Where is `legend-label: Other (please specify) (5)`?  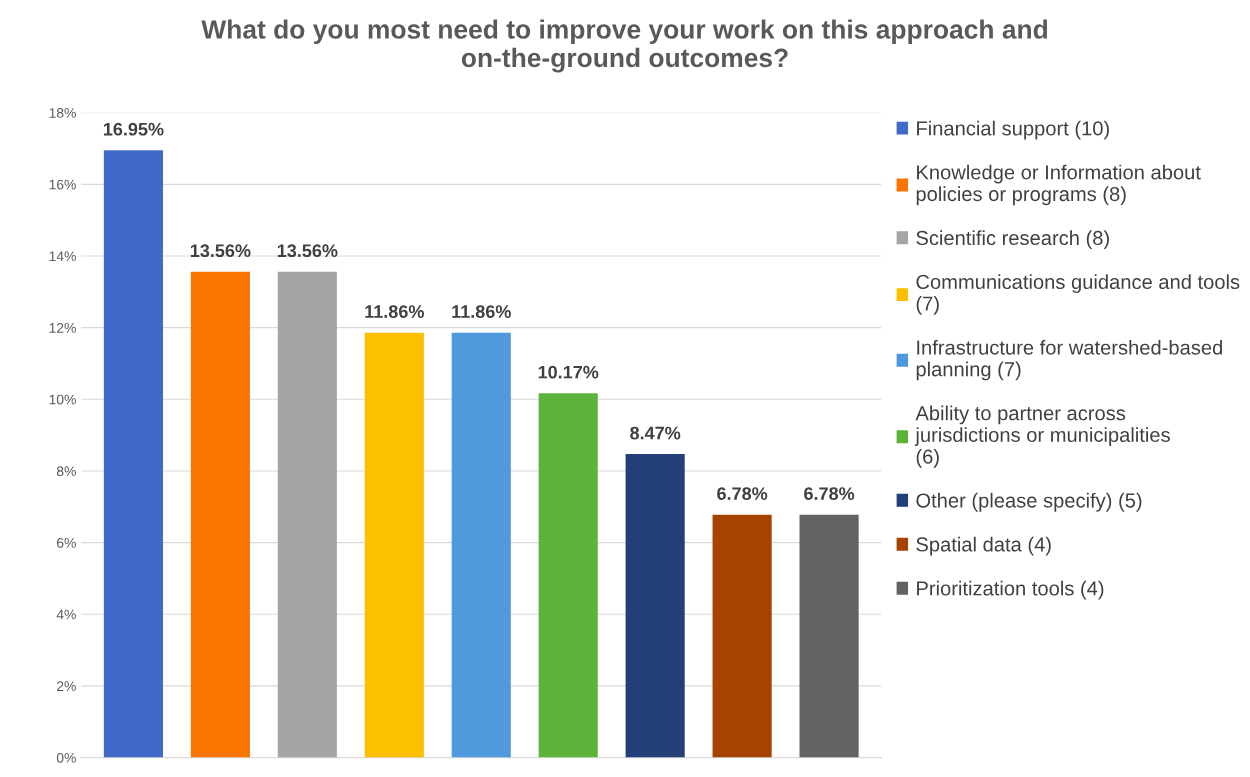 legend-label: Other (please specify) (5) is located at coordinates (1029, 502).